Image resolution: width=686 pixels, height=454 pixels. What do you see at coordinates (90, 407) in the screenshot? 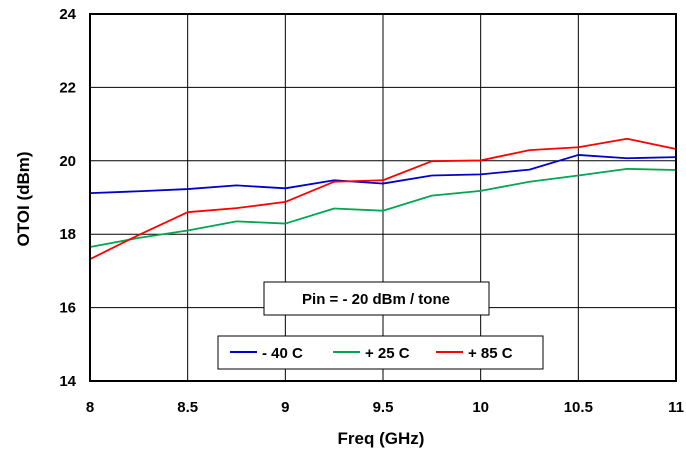
I see `x-tick-label: 8` at bounding box center [90, 407].